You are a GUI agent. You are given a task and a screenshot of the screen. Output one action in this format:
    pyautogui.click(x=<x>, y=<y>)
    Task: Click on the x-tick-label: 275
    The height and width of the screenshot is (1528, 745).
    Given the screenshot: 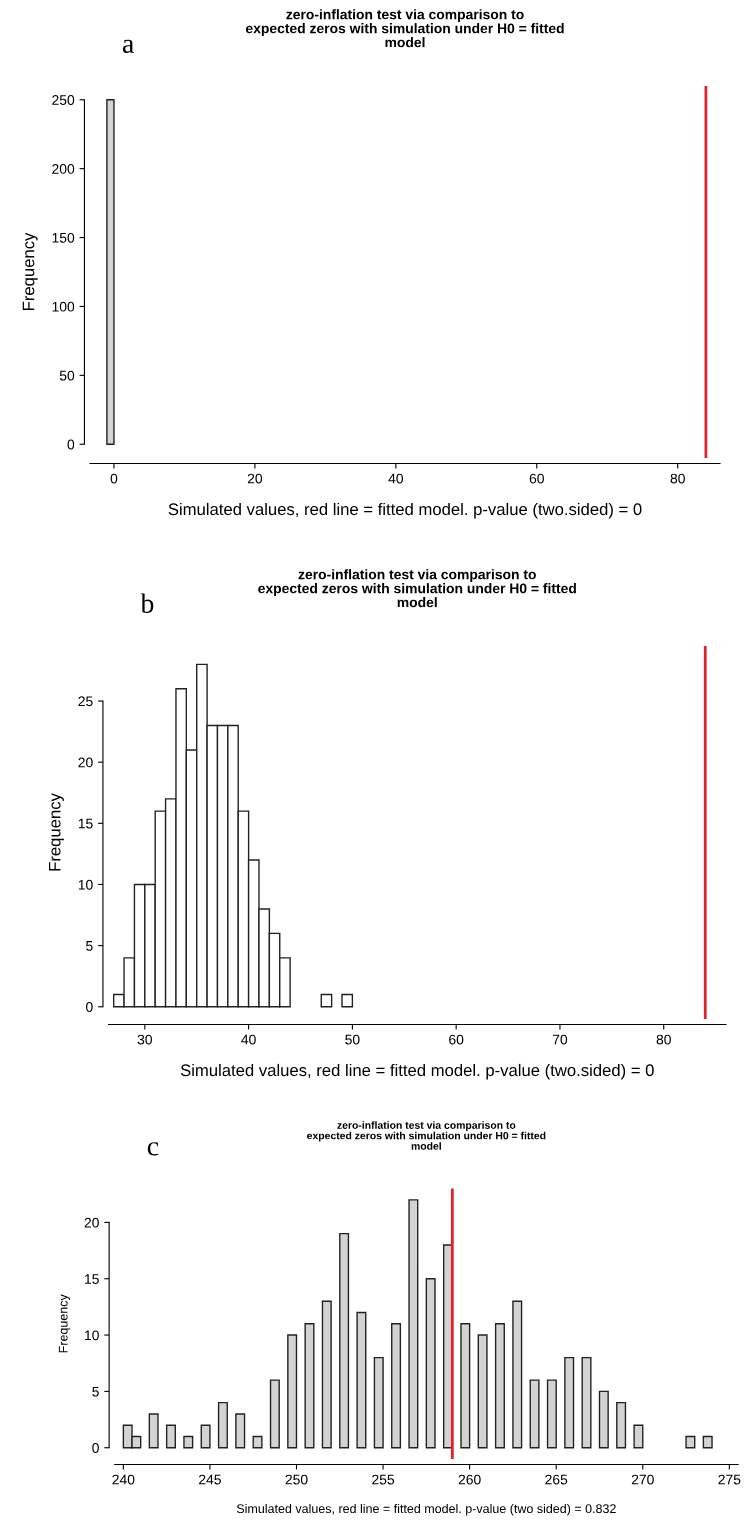 What is the action you would take?
    pyautogui.click(x=729, y=1479)
    